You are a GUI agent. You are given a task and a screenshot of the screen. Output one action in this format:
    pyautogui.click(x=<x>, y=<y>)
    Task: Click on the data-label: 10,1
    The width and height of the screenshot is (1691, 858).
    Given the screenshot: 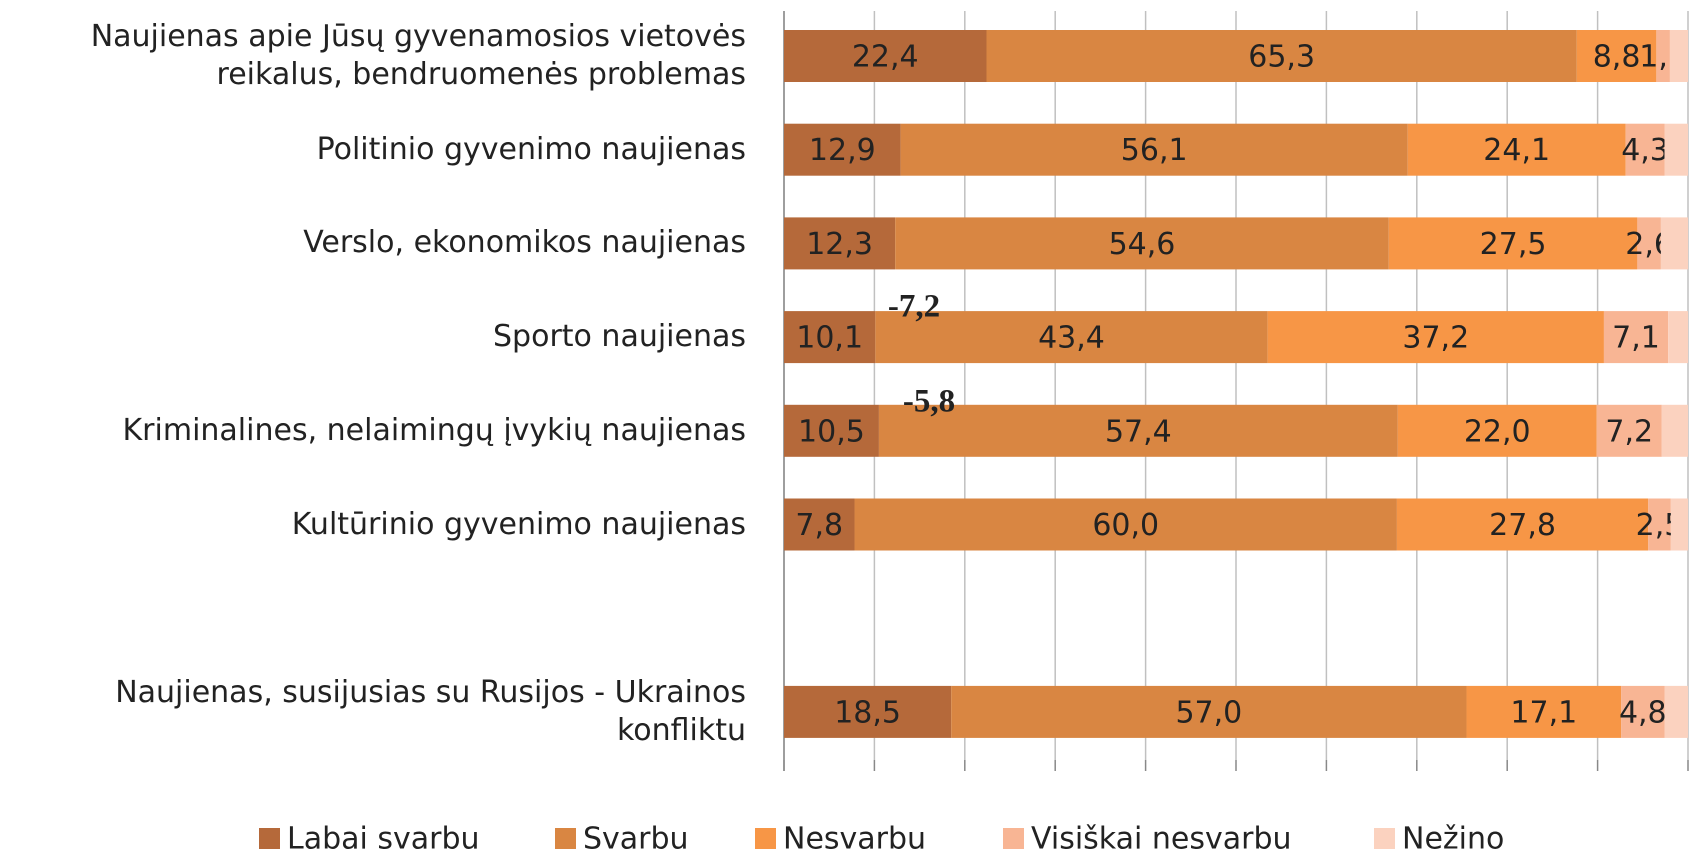 What is the action you would take?
    pyautogui.click(x=829, y=338)
    